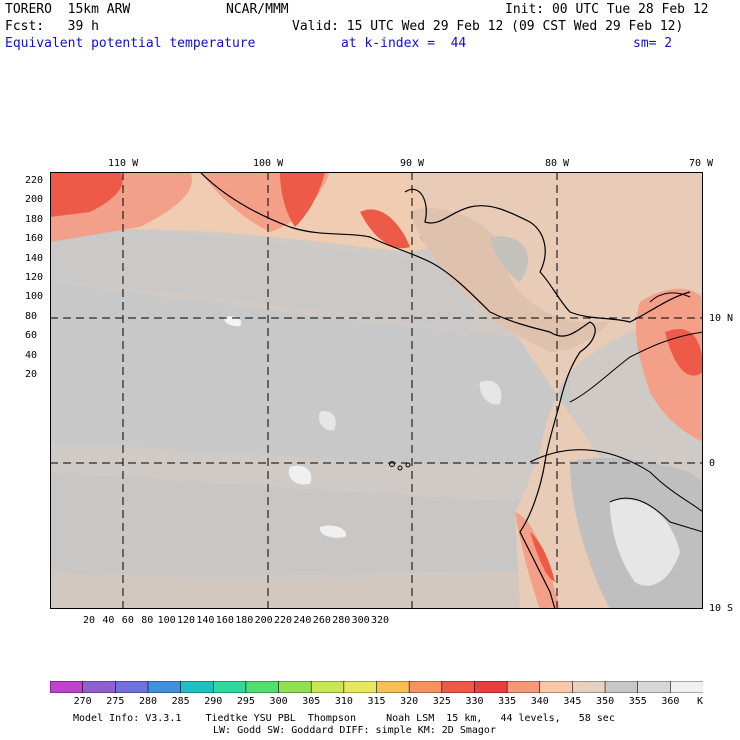  I want to click on x-tick-label: 60, so click(127, 620).